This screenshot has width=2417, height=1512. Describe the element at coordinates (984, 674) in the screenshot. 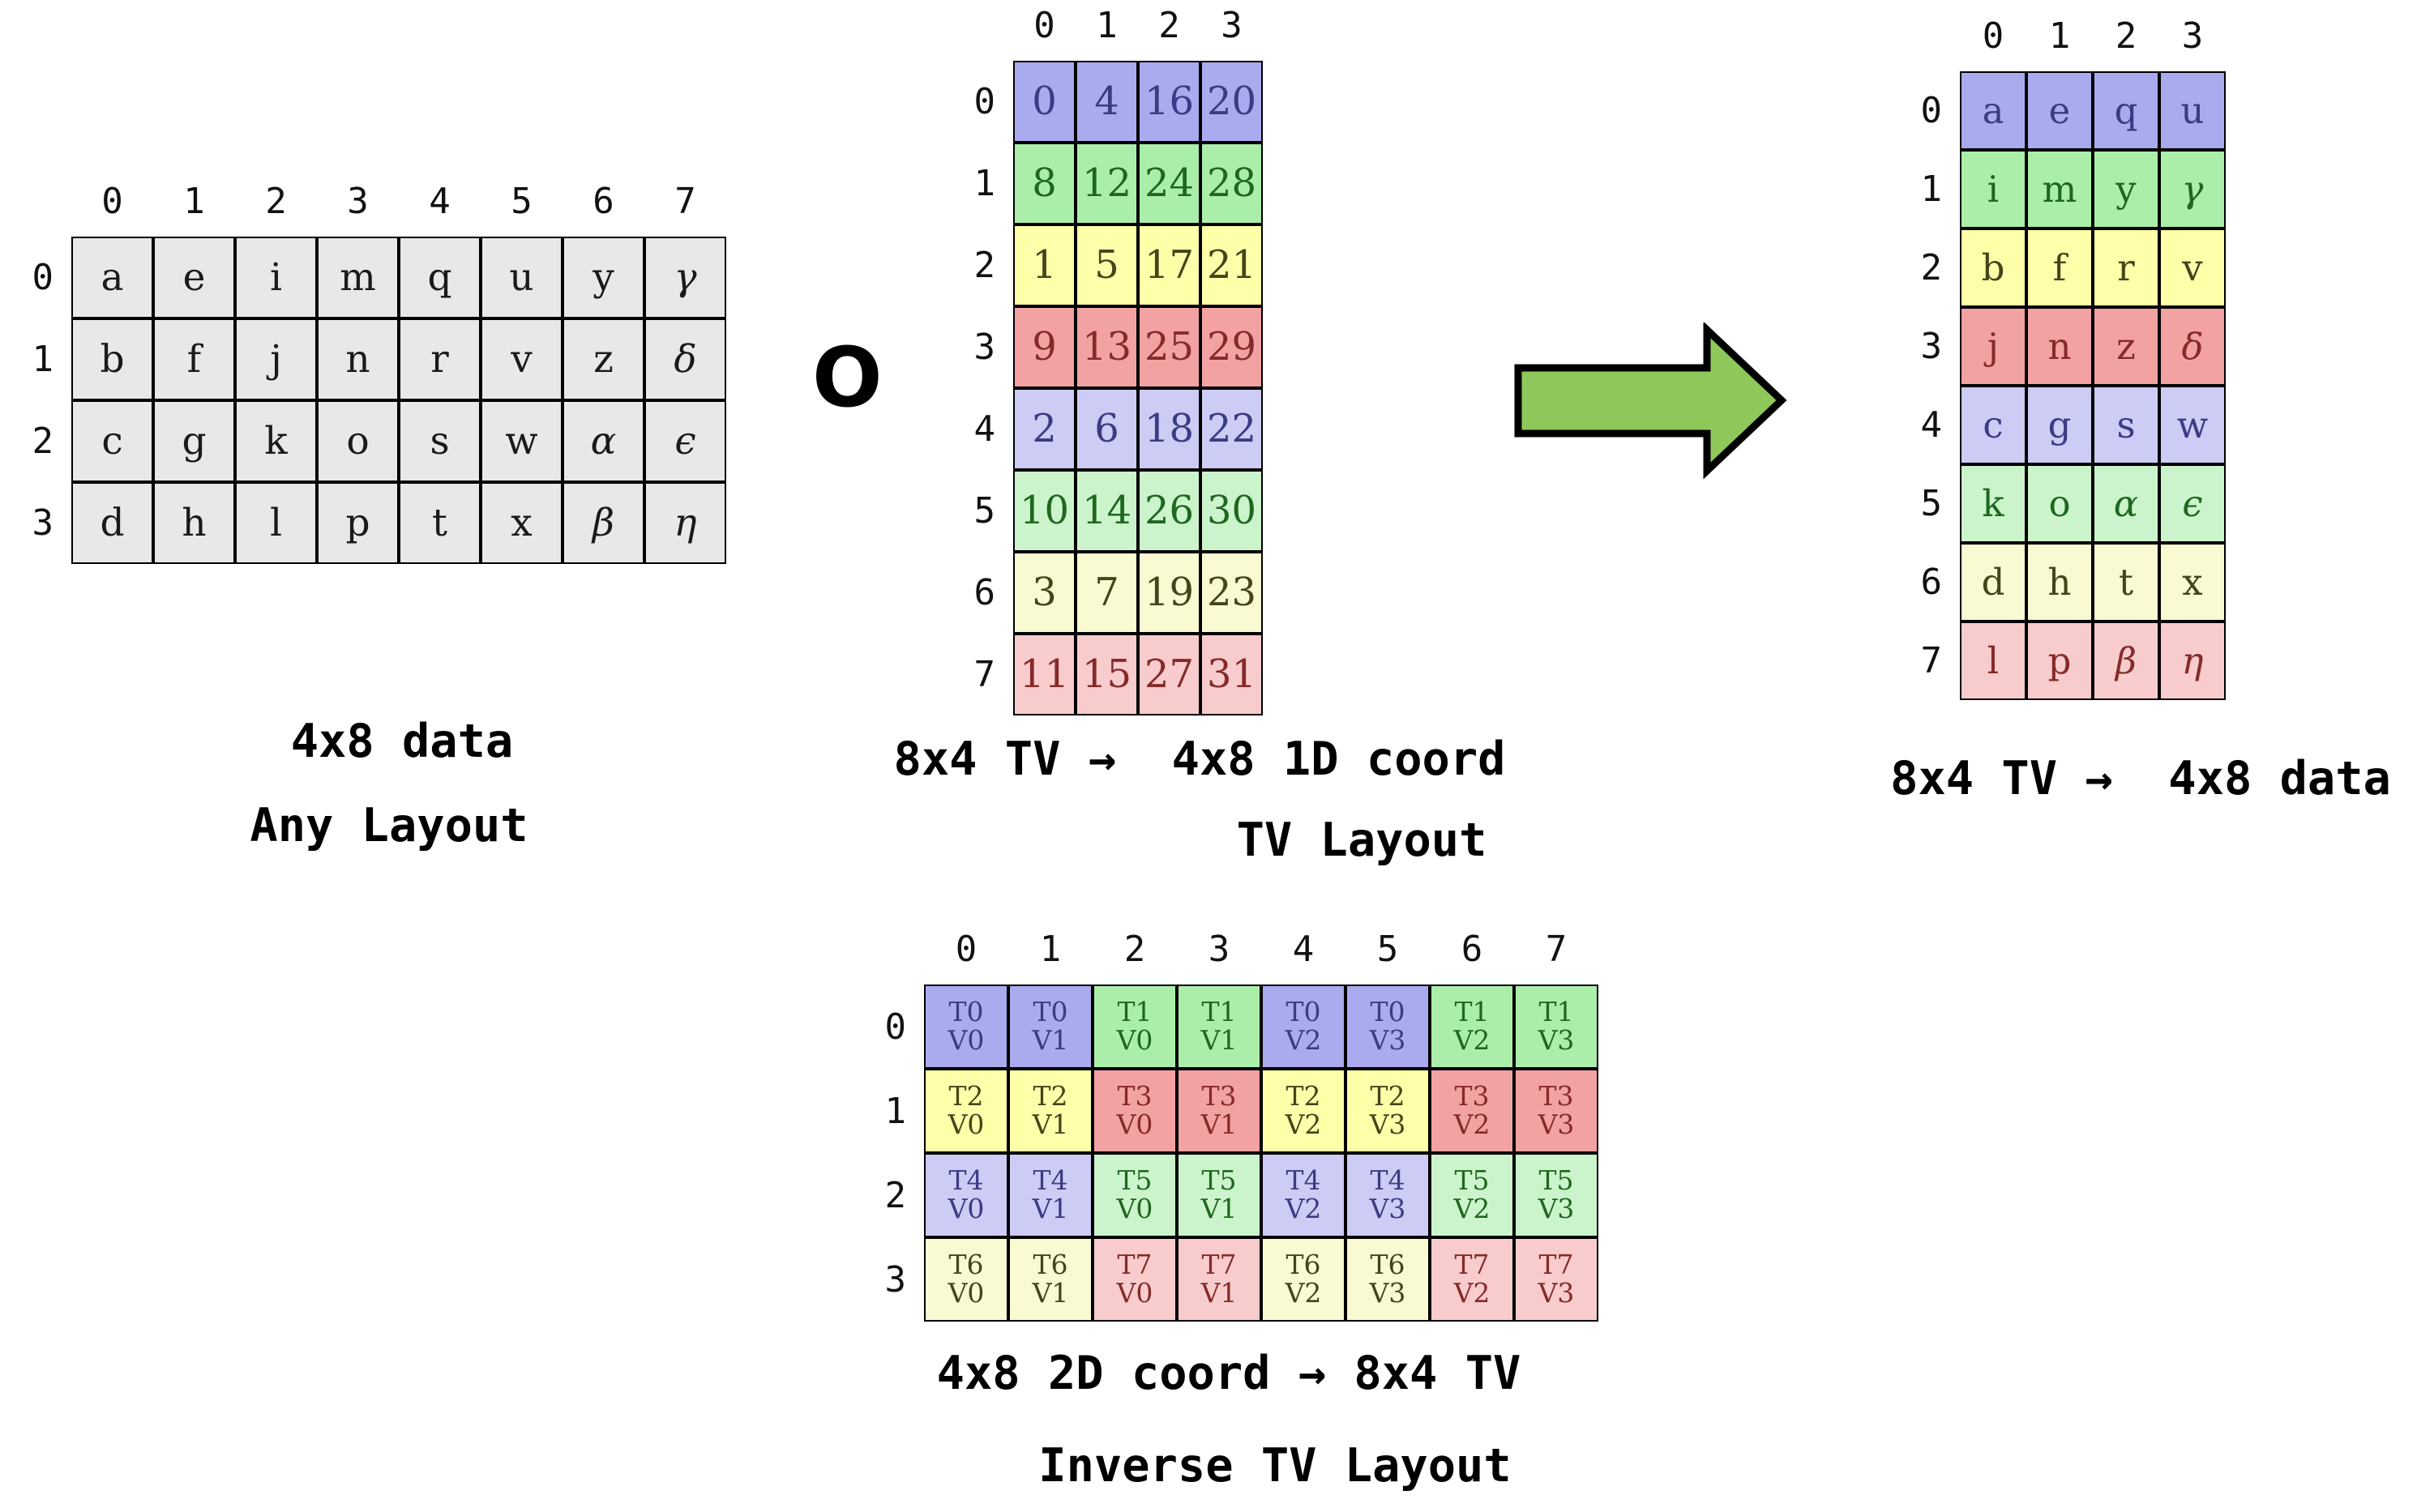

I see `row-header: 7` at that location.